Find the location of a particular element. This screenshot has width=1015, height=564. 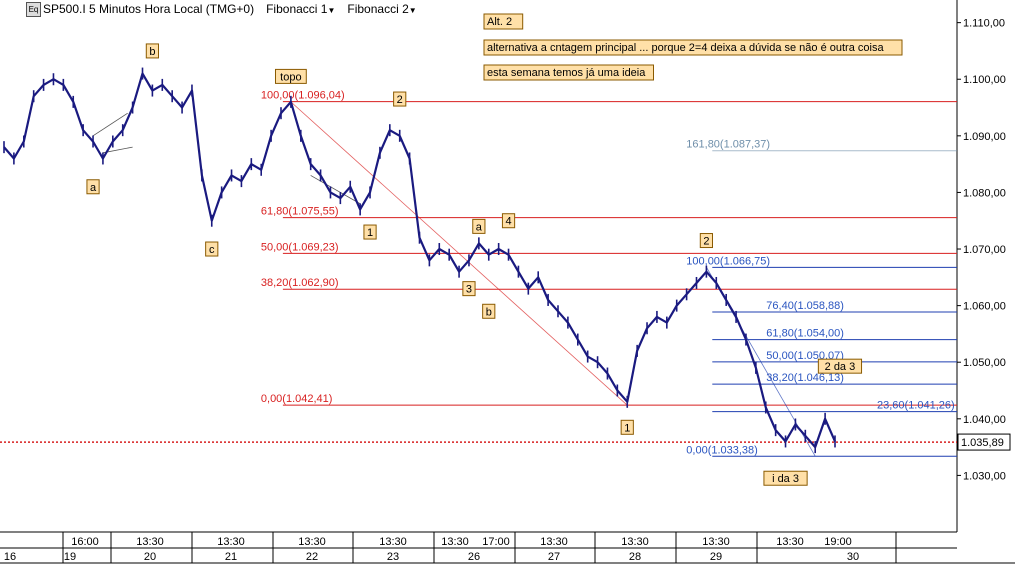

x-time-label: 17:00 is located at coordinates (496, 542).